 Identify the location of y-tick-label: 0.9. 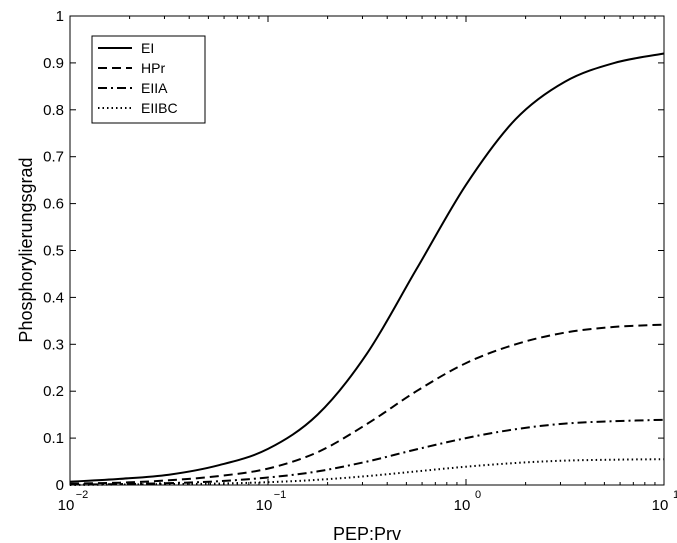
(53, 63).